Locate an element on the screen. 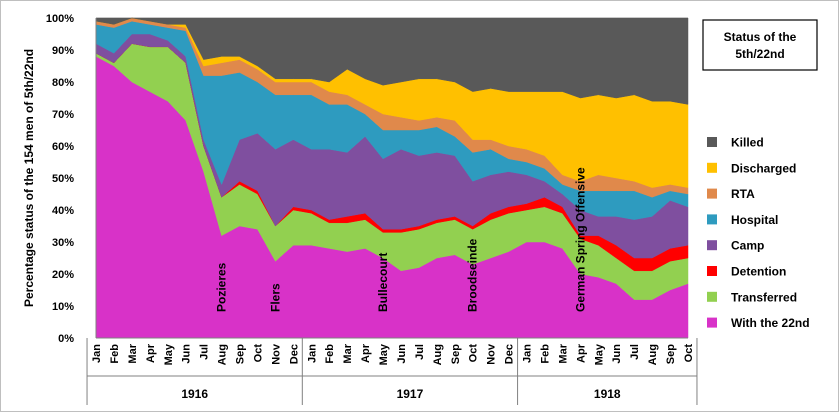 The image size is (840, 413). annotation-label: Flers is located at coordinates (275, 297).